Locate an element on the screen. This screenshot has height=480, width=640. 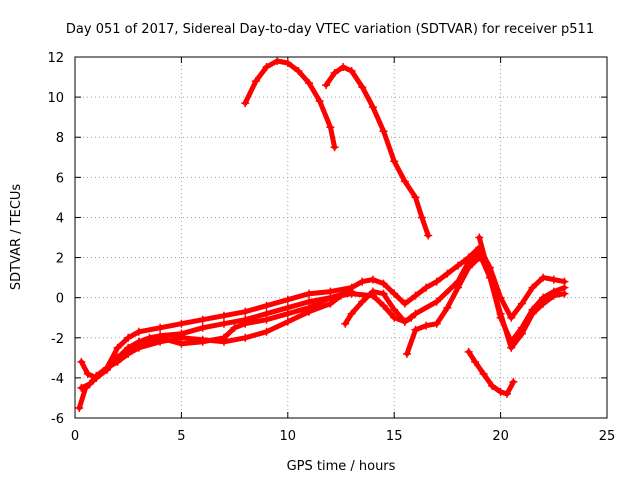
x-tick-label: 20 is located at coordinates (500, 436).